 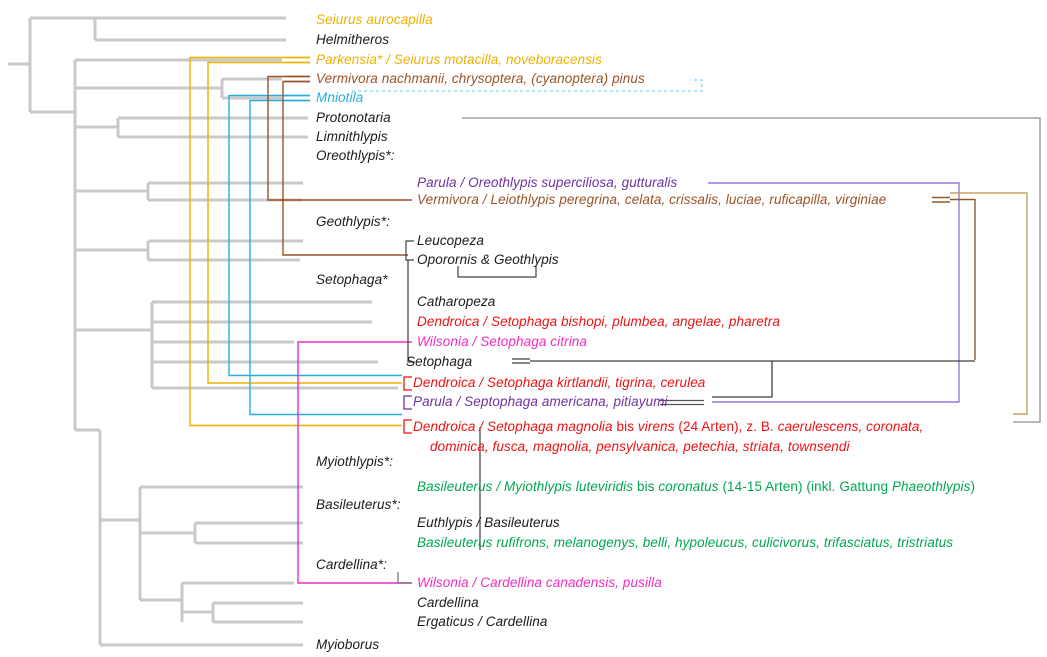 What do you see at coordinates (297, 60) in the screenshot?
I see `tip-marker-parkensia-gold` at bounding box center [297, 60].